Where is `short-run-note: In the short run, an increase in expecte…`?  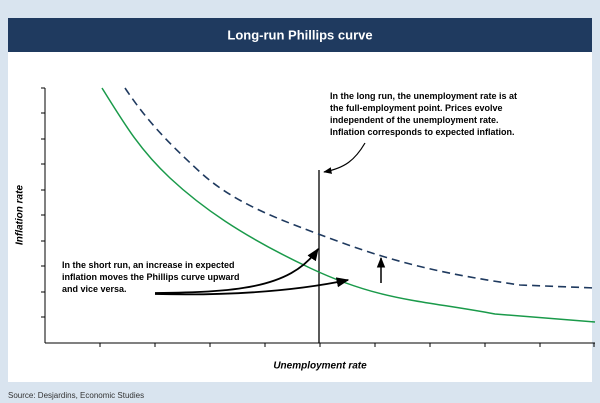
short-run-note: In the short run, an increase in expecte… is located at coordinates (152, 277).